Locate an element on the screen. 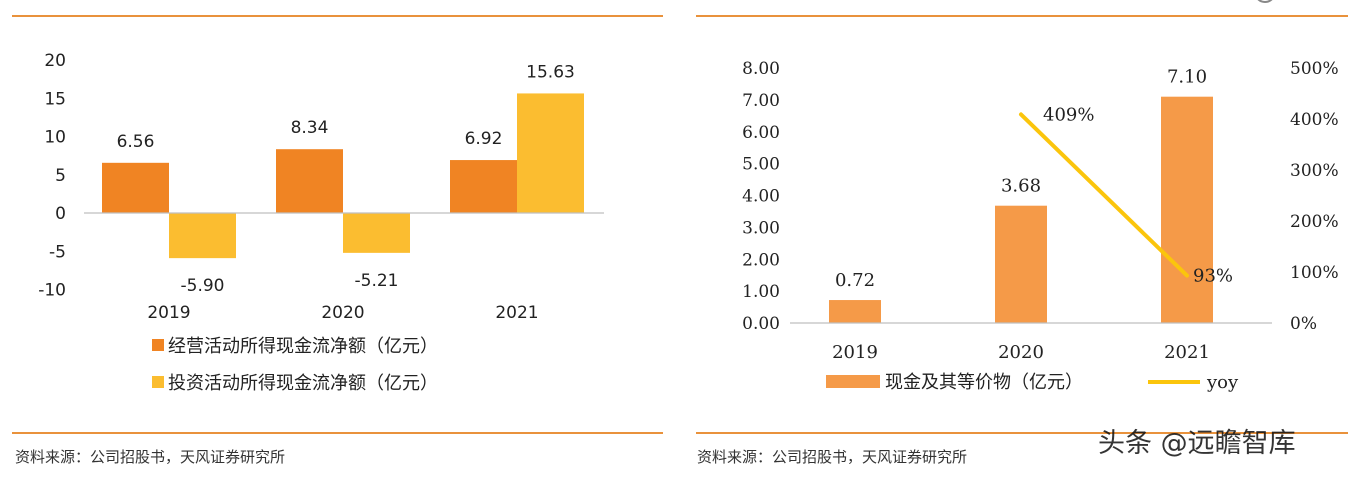  y-tick-label: 1.00 is located at coordinates (761, 292).